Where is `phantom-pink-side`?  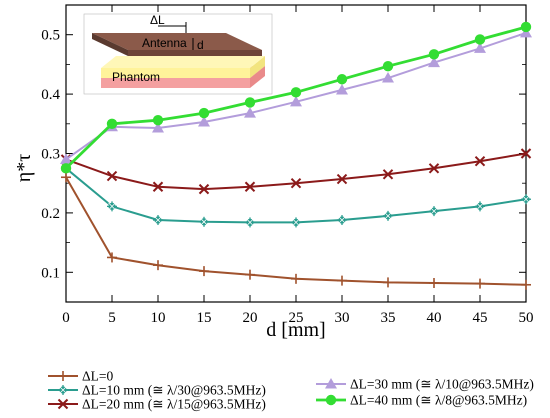 phantom-pink-side is located at coordinates (257, 77).